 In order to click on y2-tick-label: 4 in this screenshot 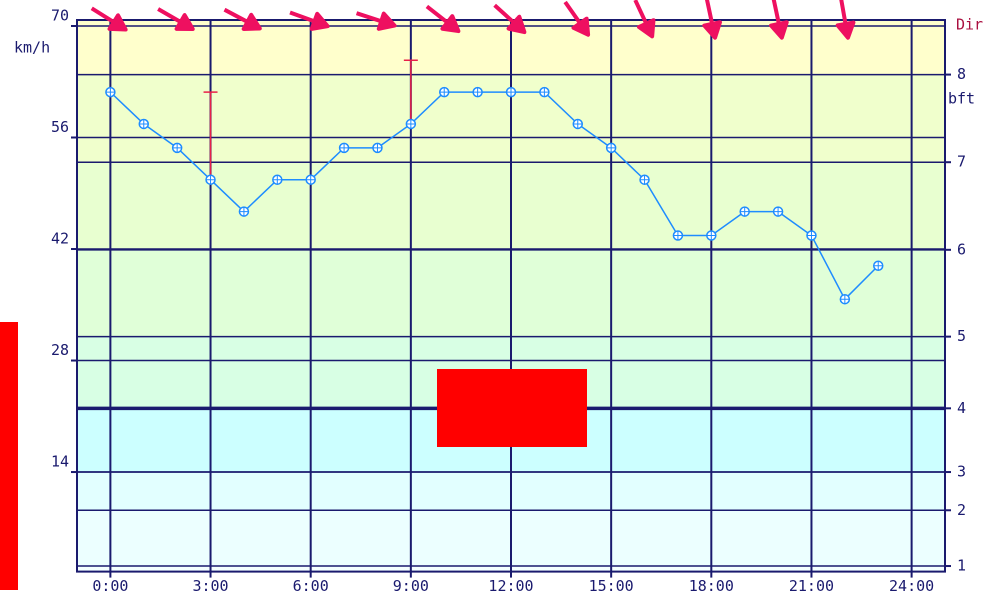, I will do `click(961, 408)`.